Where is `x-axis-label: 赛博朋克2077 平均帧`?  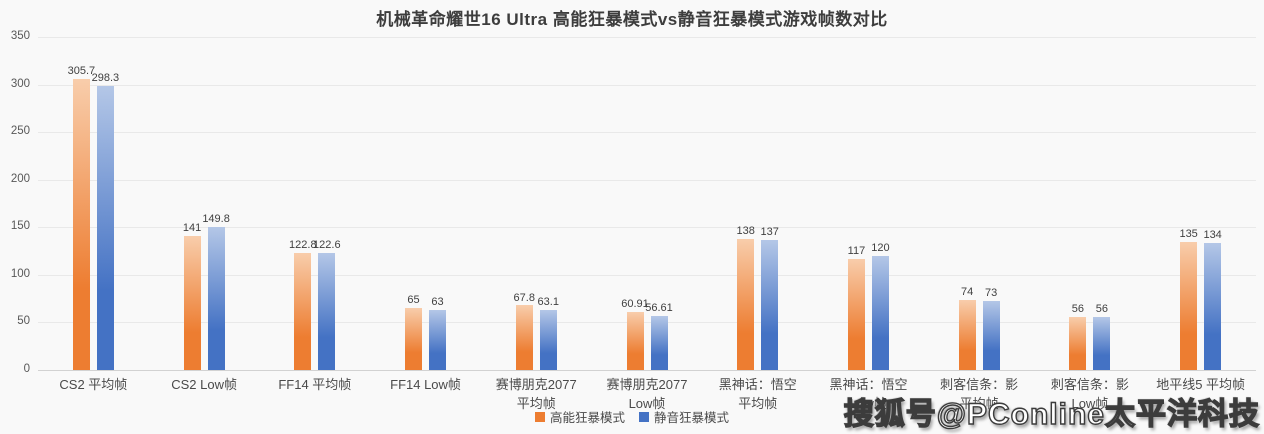 x-axis-label: 赛博朋克2077 平均帧 is located at coordinates (536, 394).